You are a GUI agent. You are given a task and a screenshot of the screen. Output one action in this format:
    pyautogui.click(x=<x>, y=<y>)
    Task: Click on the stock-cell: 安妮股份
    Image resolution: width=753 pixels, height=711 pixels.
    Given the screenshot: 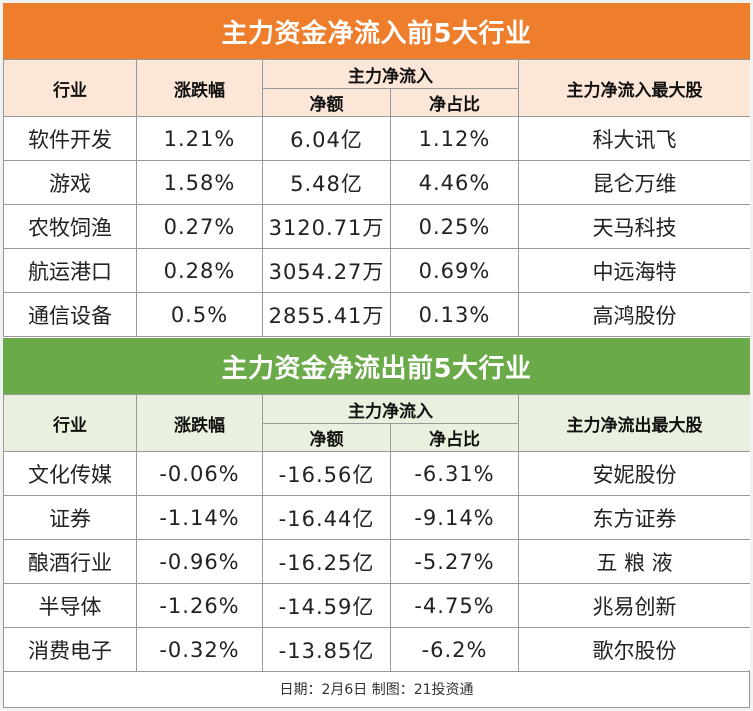 What is the action you would take?
    pyautogui.click(x=634, y=473)
    